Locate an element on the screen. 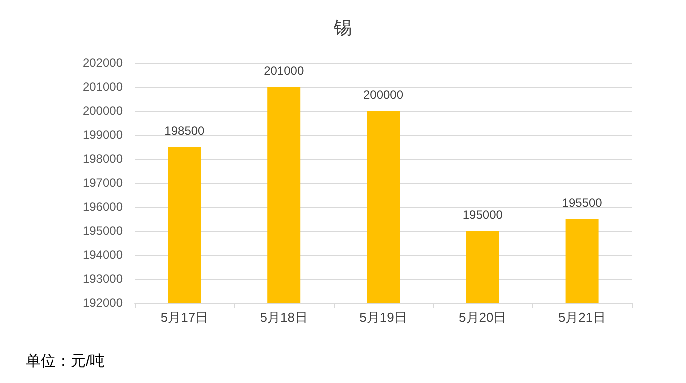 Image resolution: width=686 pixels, height=383 pixels. y-tick-label: 199000 is located at coordinates (103, 135).